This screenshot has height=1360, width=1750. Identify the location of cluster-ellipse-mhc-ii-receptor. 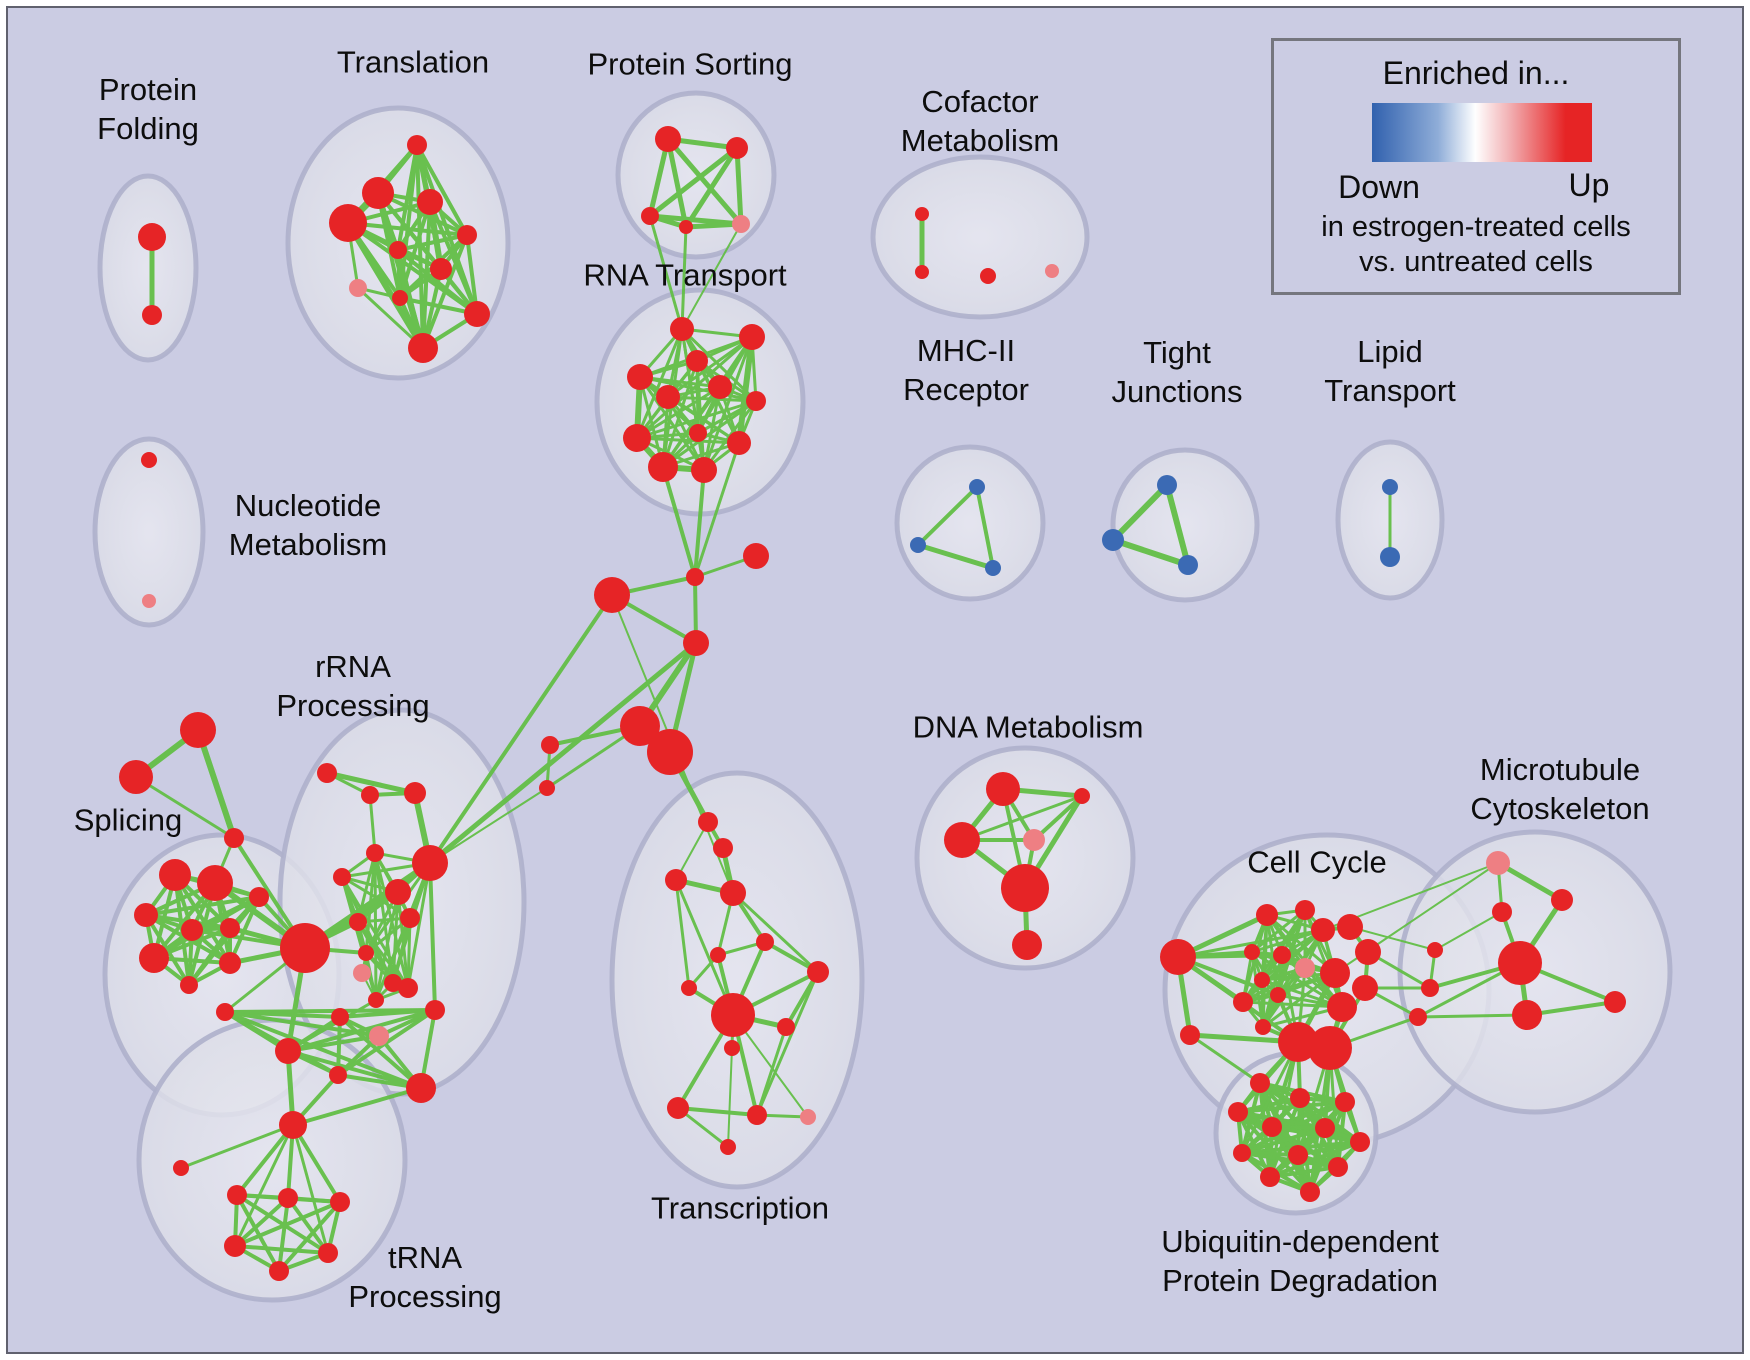
(970, 523).